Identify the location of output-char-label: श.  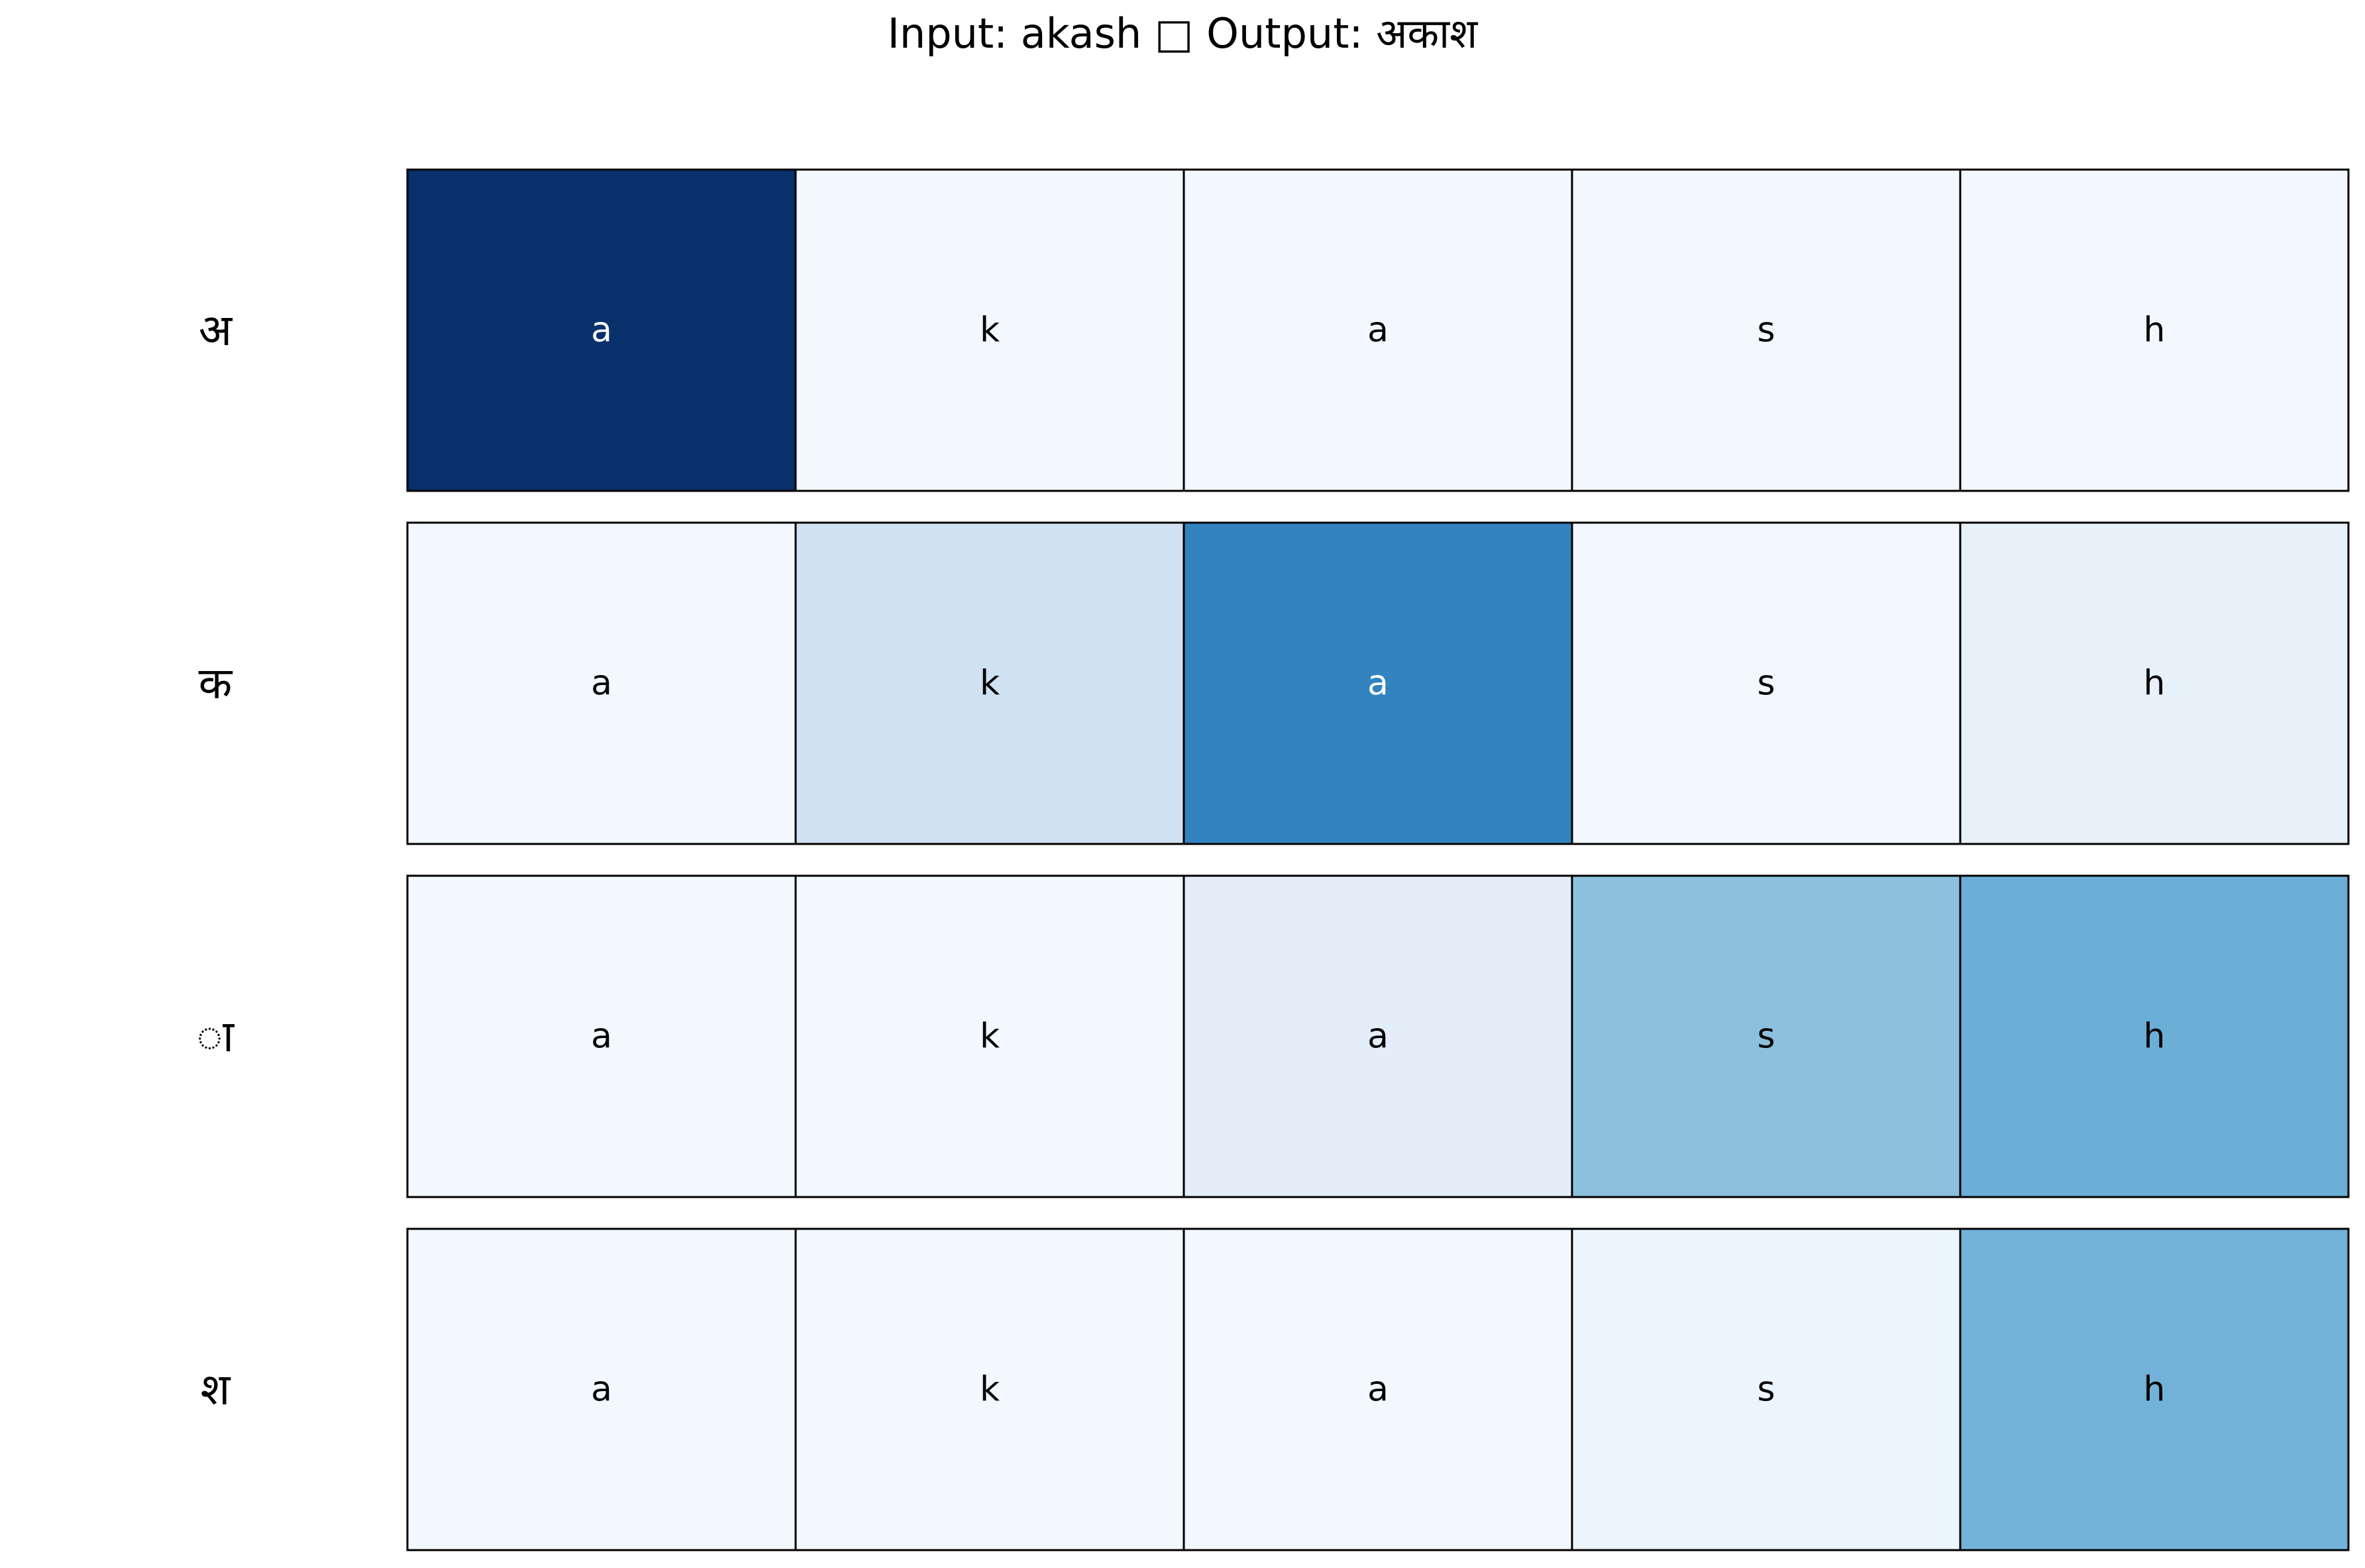
(216, 1389).